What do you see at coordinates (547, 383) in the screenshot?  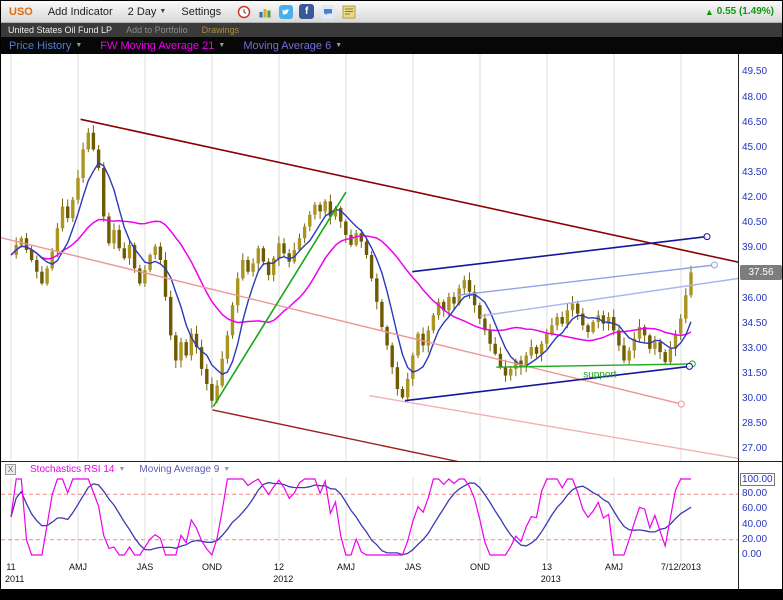 I see `trendline-blue-lower` at bounding box center [547, 383].